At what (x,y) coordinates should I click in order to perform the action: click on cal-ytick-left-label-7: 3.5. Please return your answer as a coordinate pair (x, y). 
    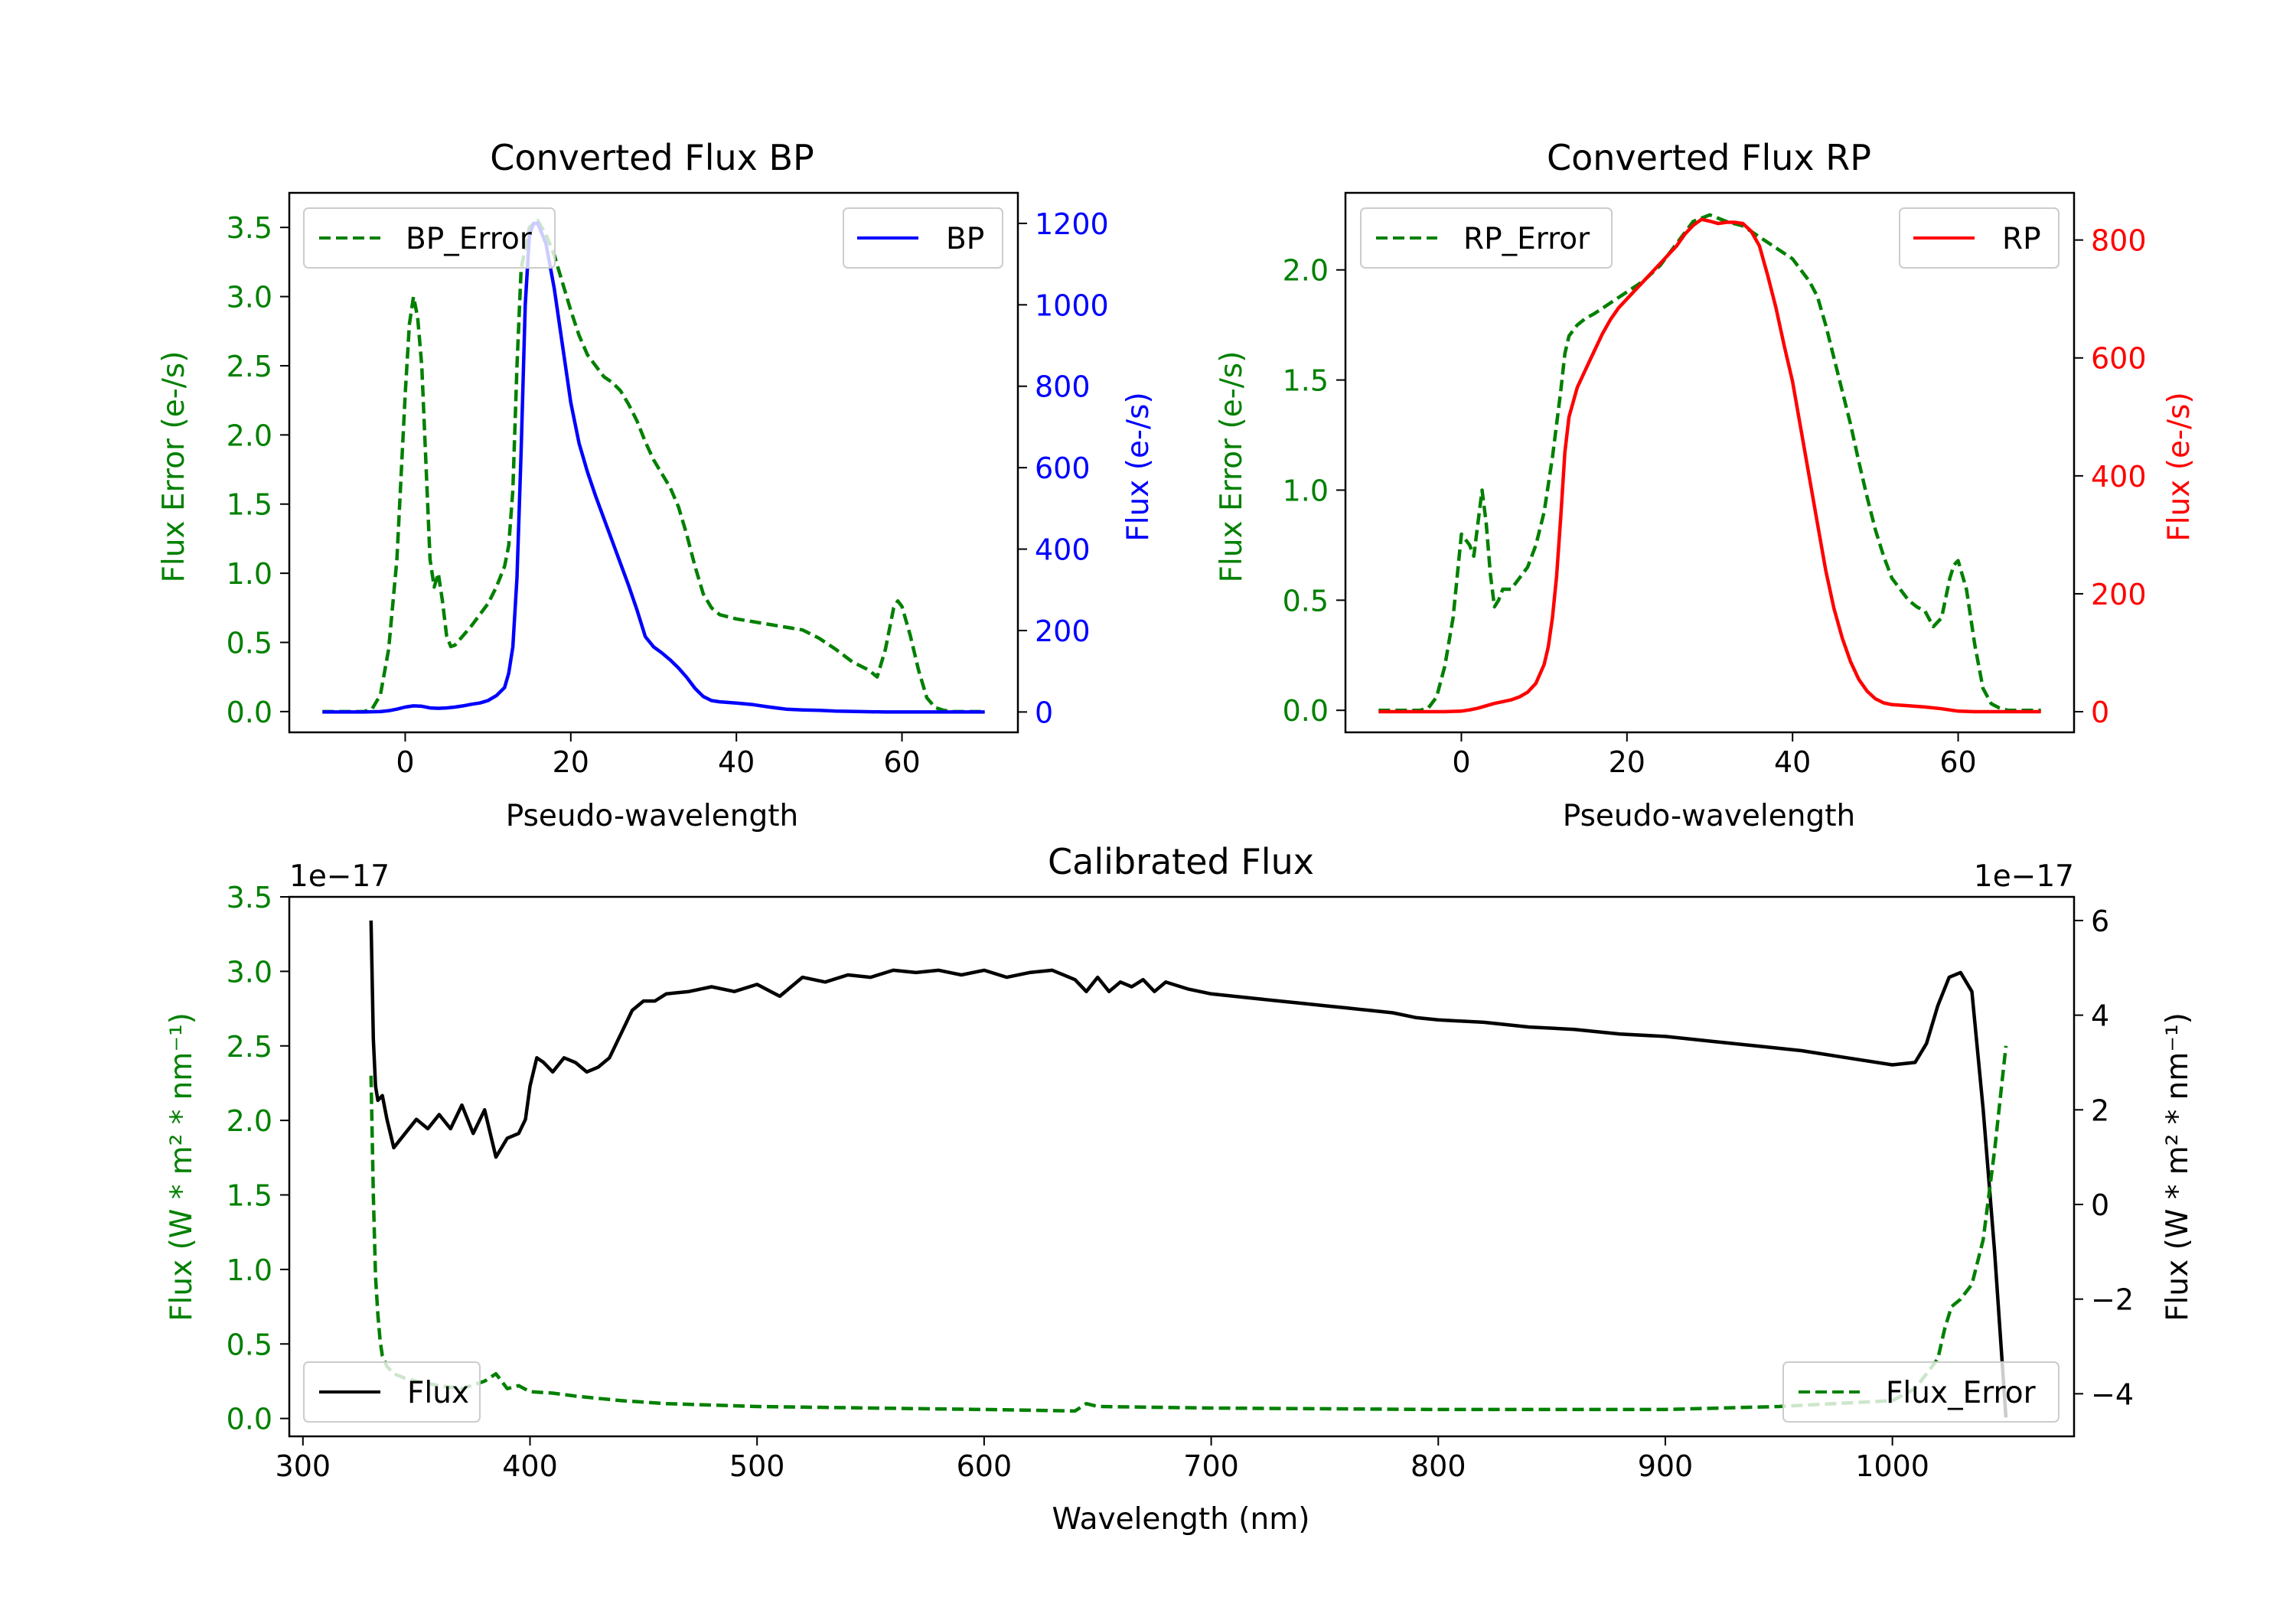
    Looking at the image, I should click on (249, 897).